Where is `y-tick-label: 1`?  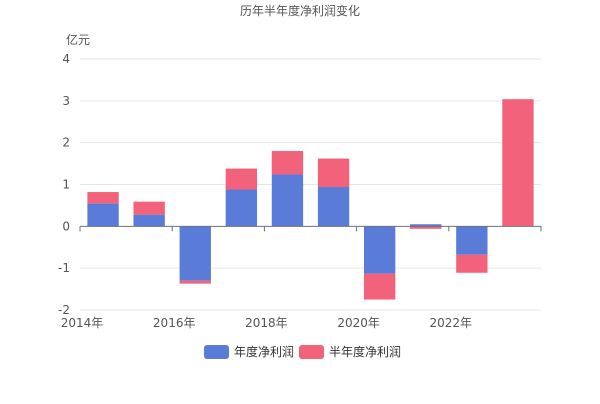
y-tick-label: 1 is located at coordinates (66, 185).